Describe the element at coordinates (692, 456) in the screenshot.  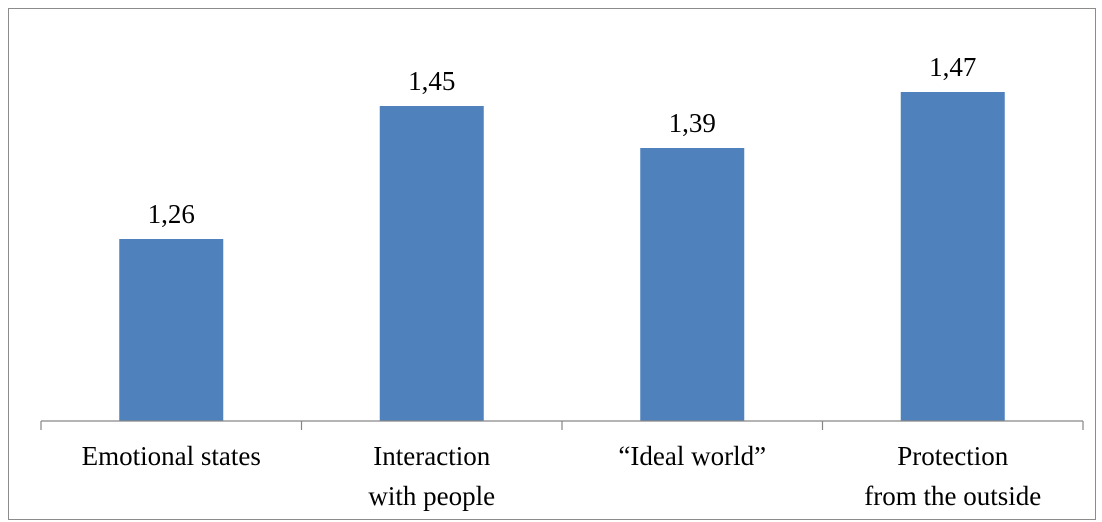
I see `x-tick-label: “Ideal world”` at that location.